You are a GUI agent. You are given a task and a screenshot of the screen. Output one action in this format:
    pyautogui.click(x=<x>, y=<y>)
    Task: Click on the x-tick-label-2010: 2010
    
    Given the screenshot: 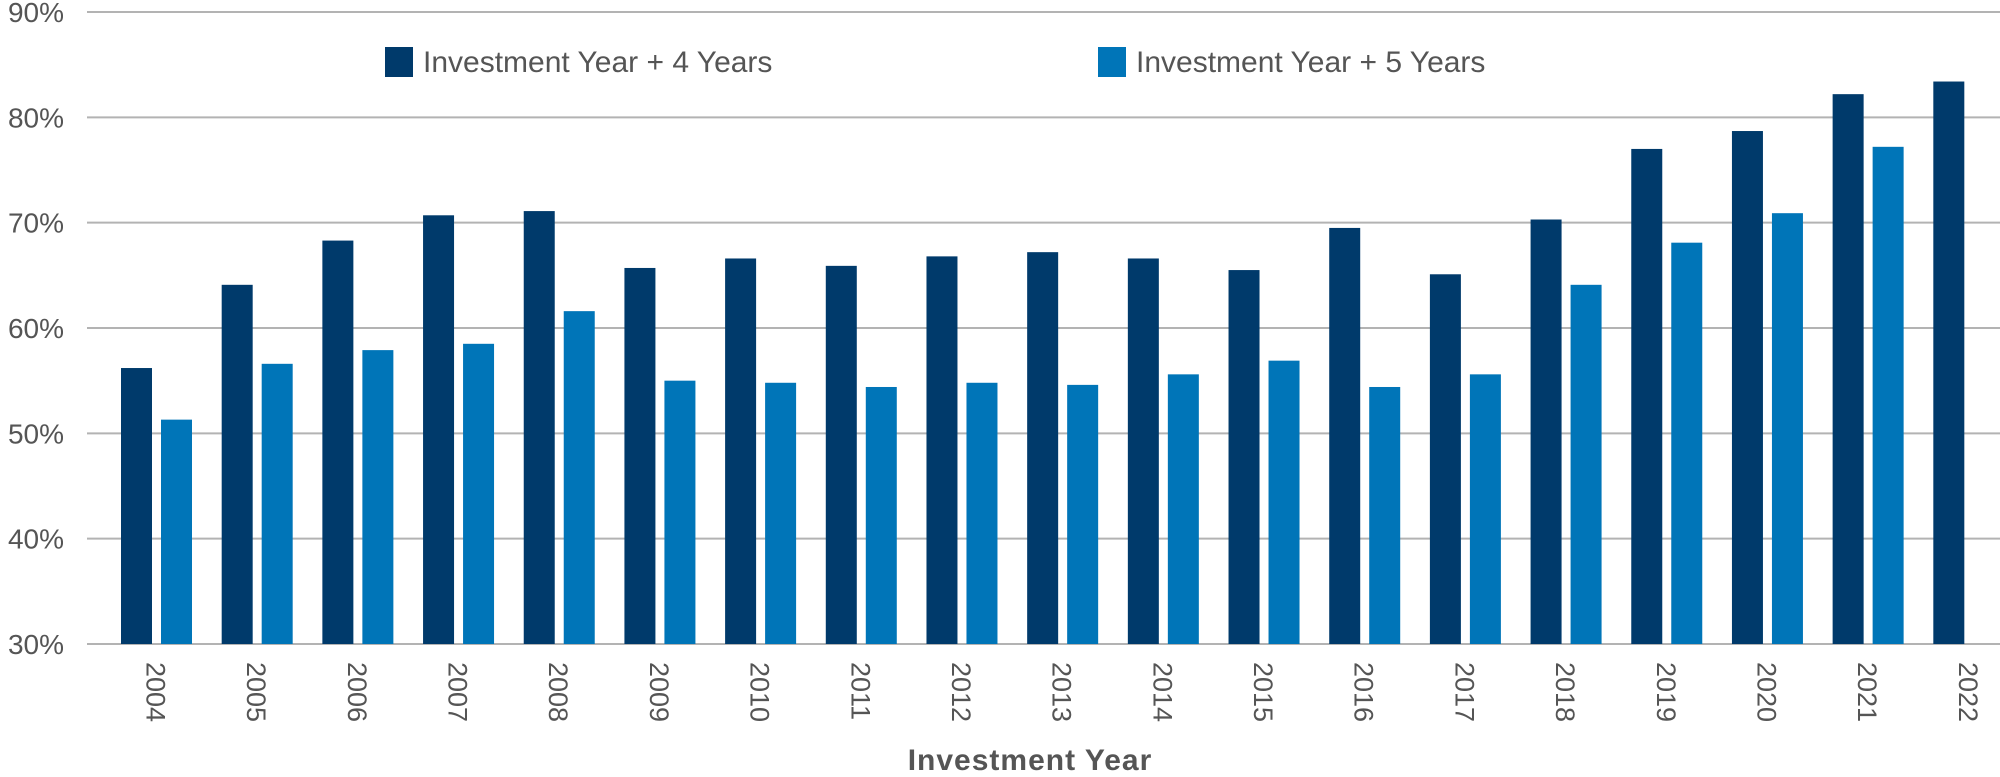 What is the action you would take?
    pyautogui.click(x=760, y=692)
    